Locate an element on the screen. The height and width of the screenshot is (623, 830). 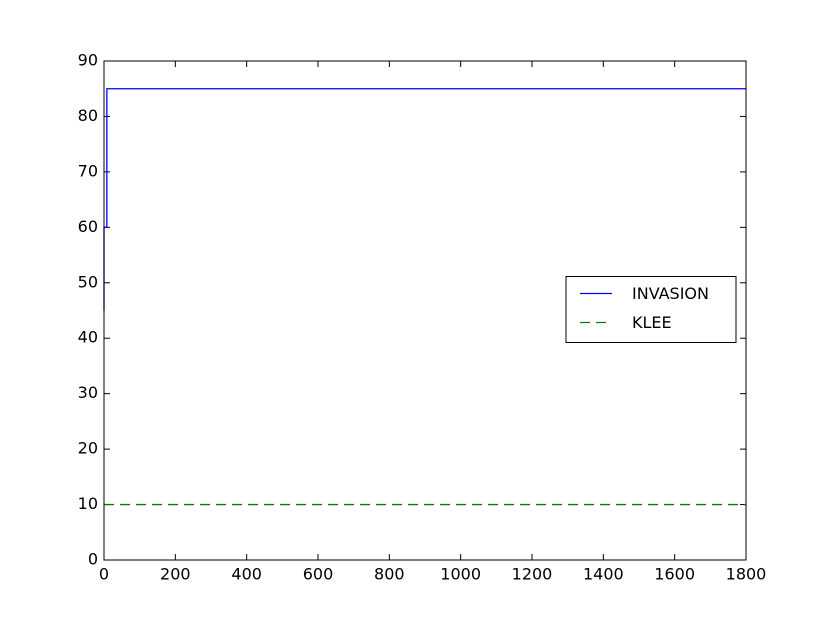
legend-box is located at coordinates (651, 309).